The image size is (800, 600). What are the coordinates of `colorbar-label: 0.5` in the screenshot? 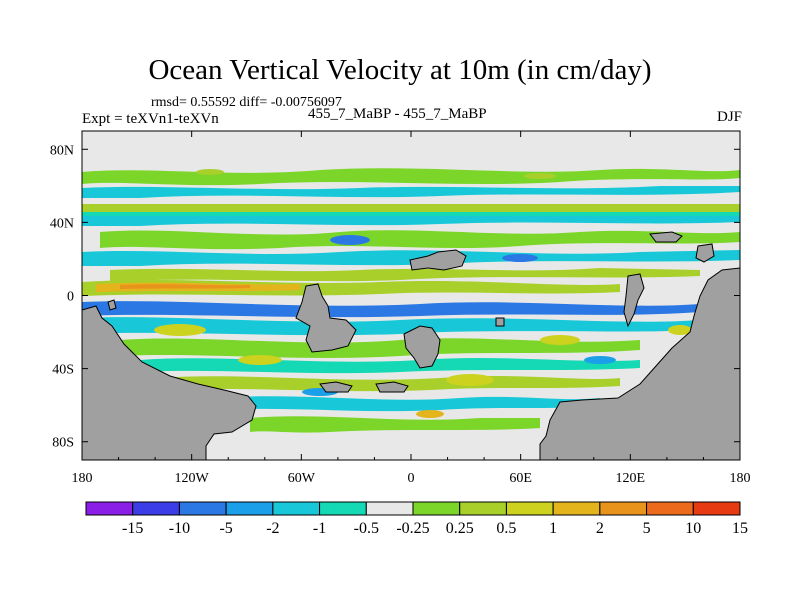 It's located at (506, 528).